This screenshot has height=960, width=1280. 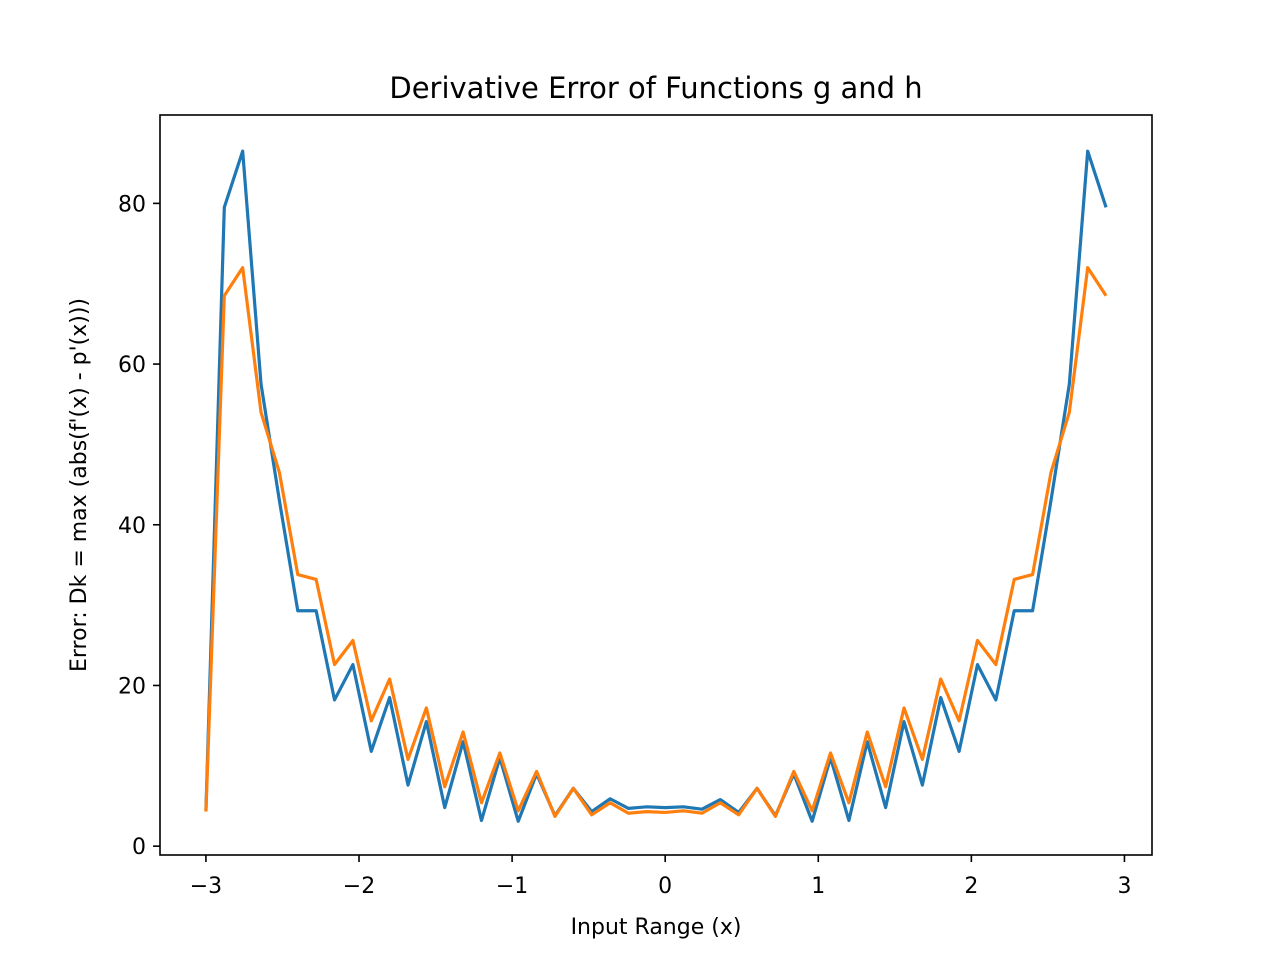 I want to click on x-tick-label: −3, so click(x=206, y=886).